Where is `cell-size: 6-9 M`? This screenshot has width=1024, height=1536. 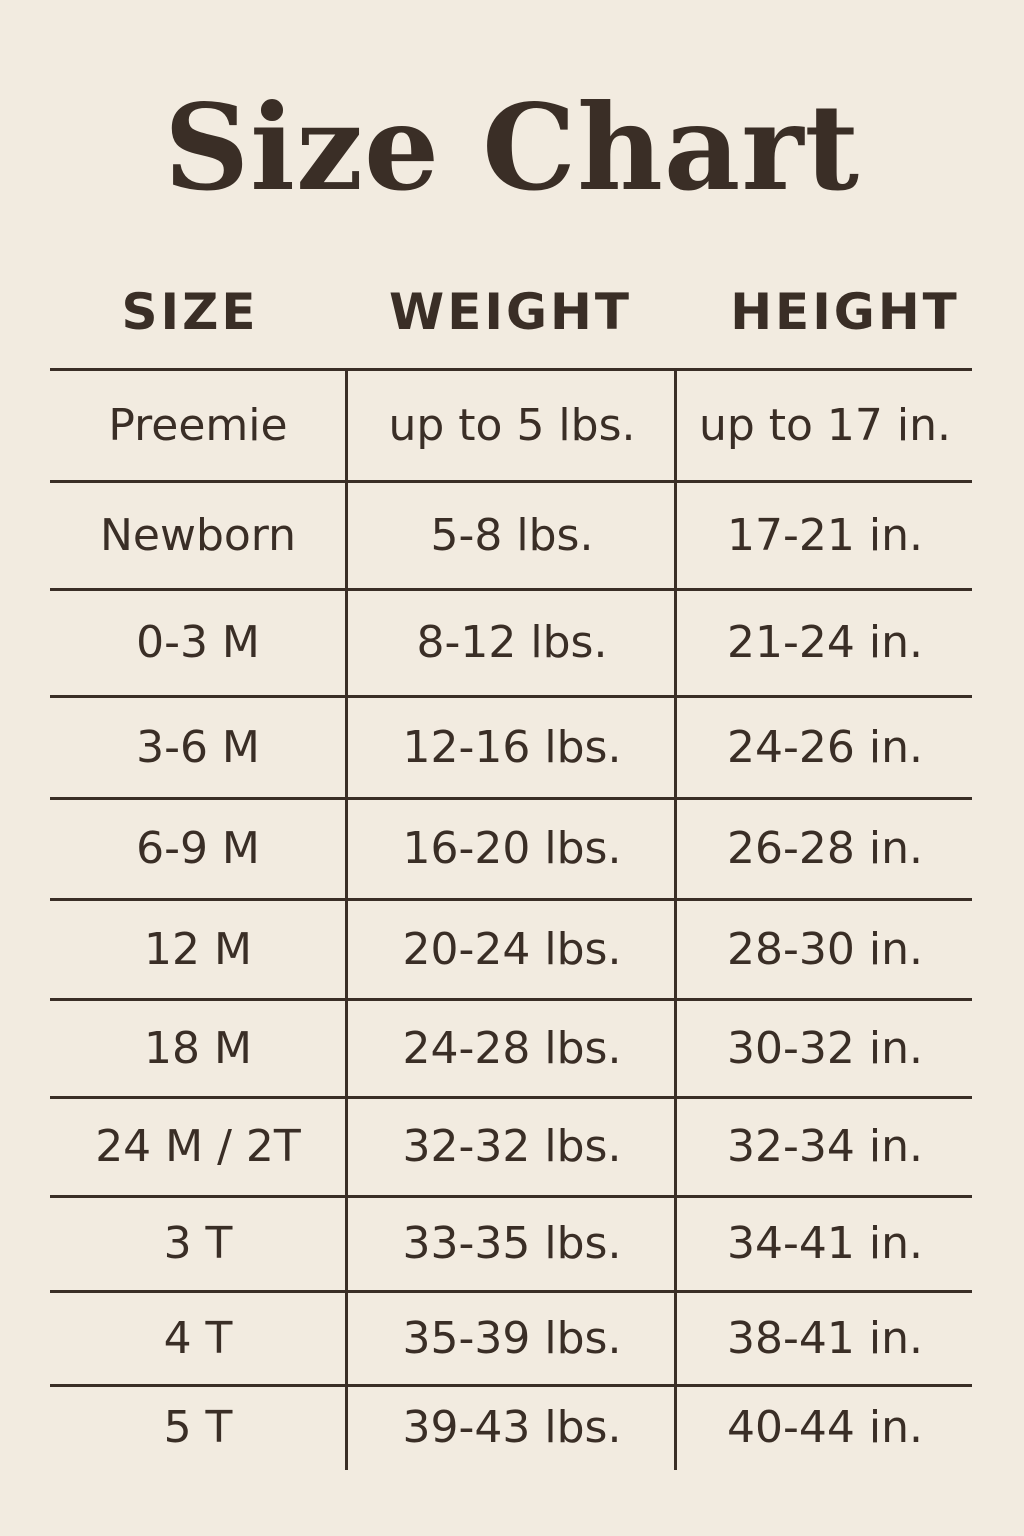
cell-size: 6-9 M is located at coordinates (198, 848).